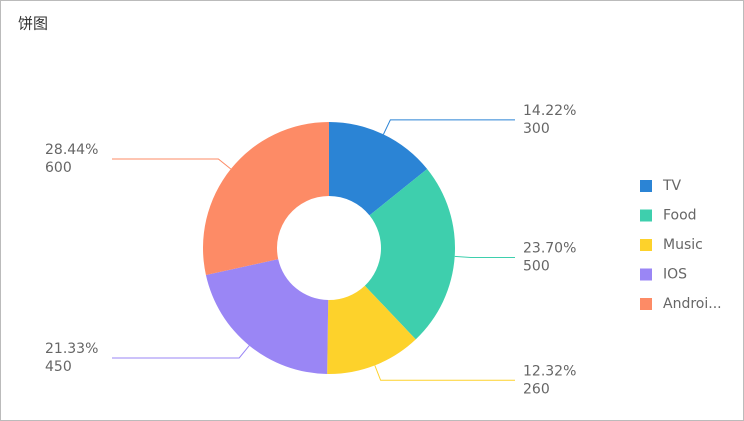 This screenshot has width=744, height=421. Describe the element at coordinates (549, 111) in the screenshot. I see `percent-label: 14.22%` at that location.